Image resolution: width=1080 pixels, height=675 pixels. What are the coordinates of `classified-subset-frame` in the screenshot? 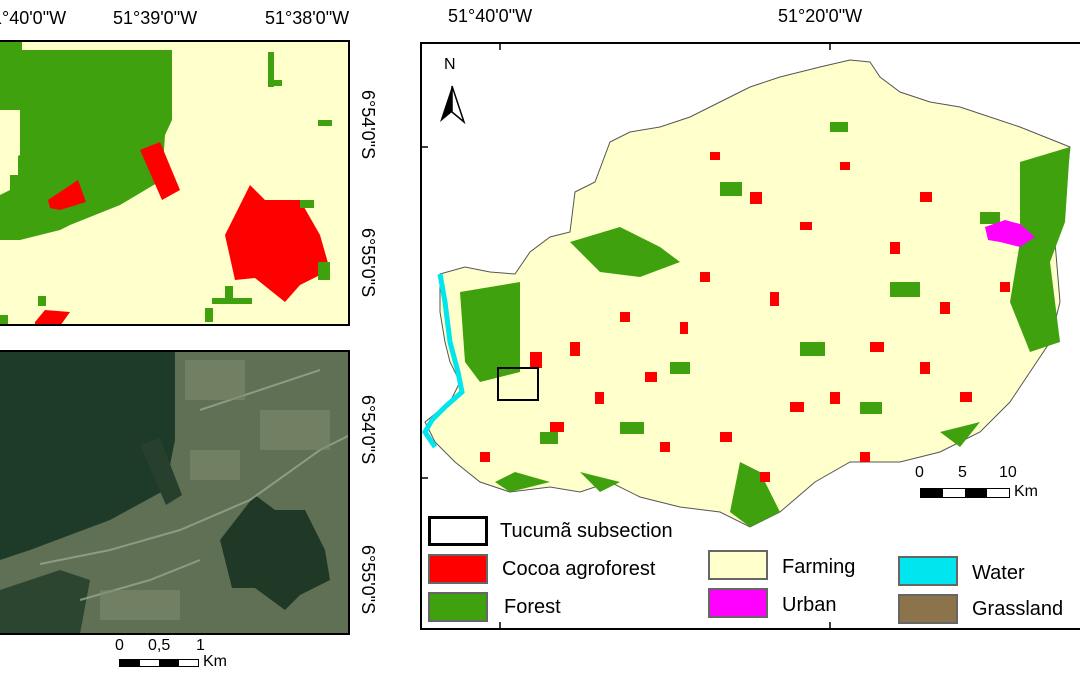 It's located at (175, 183).